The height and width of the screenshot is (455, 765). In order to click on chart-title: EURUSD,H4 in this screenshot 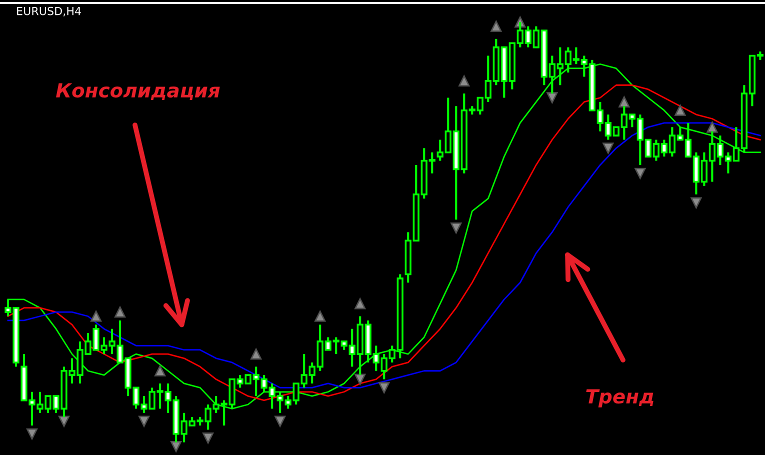, I will do `click(49, 11)`.